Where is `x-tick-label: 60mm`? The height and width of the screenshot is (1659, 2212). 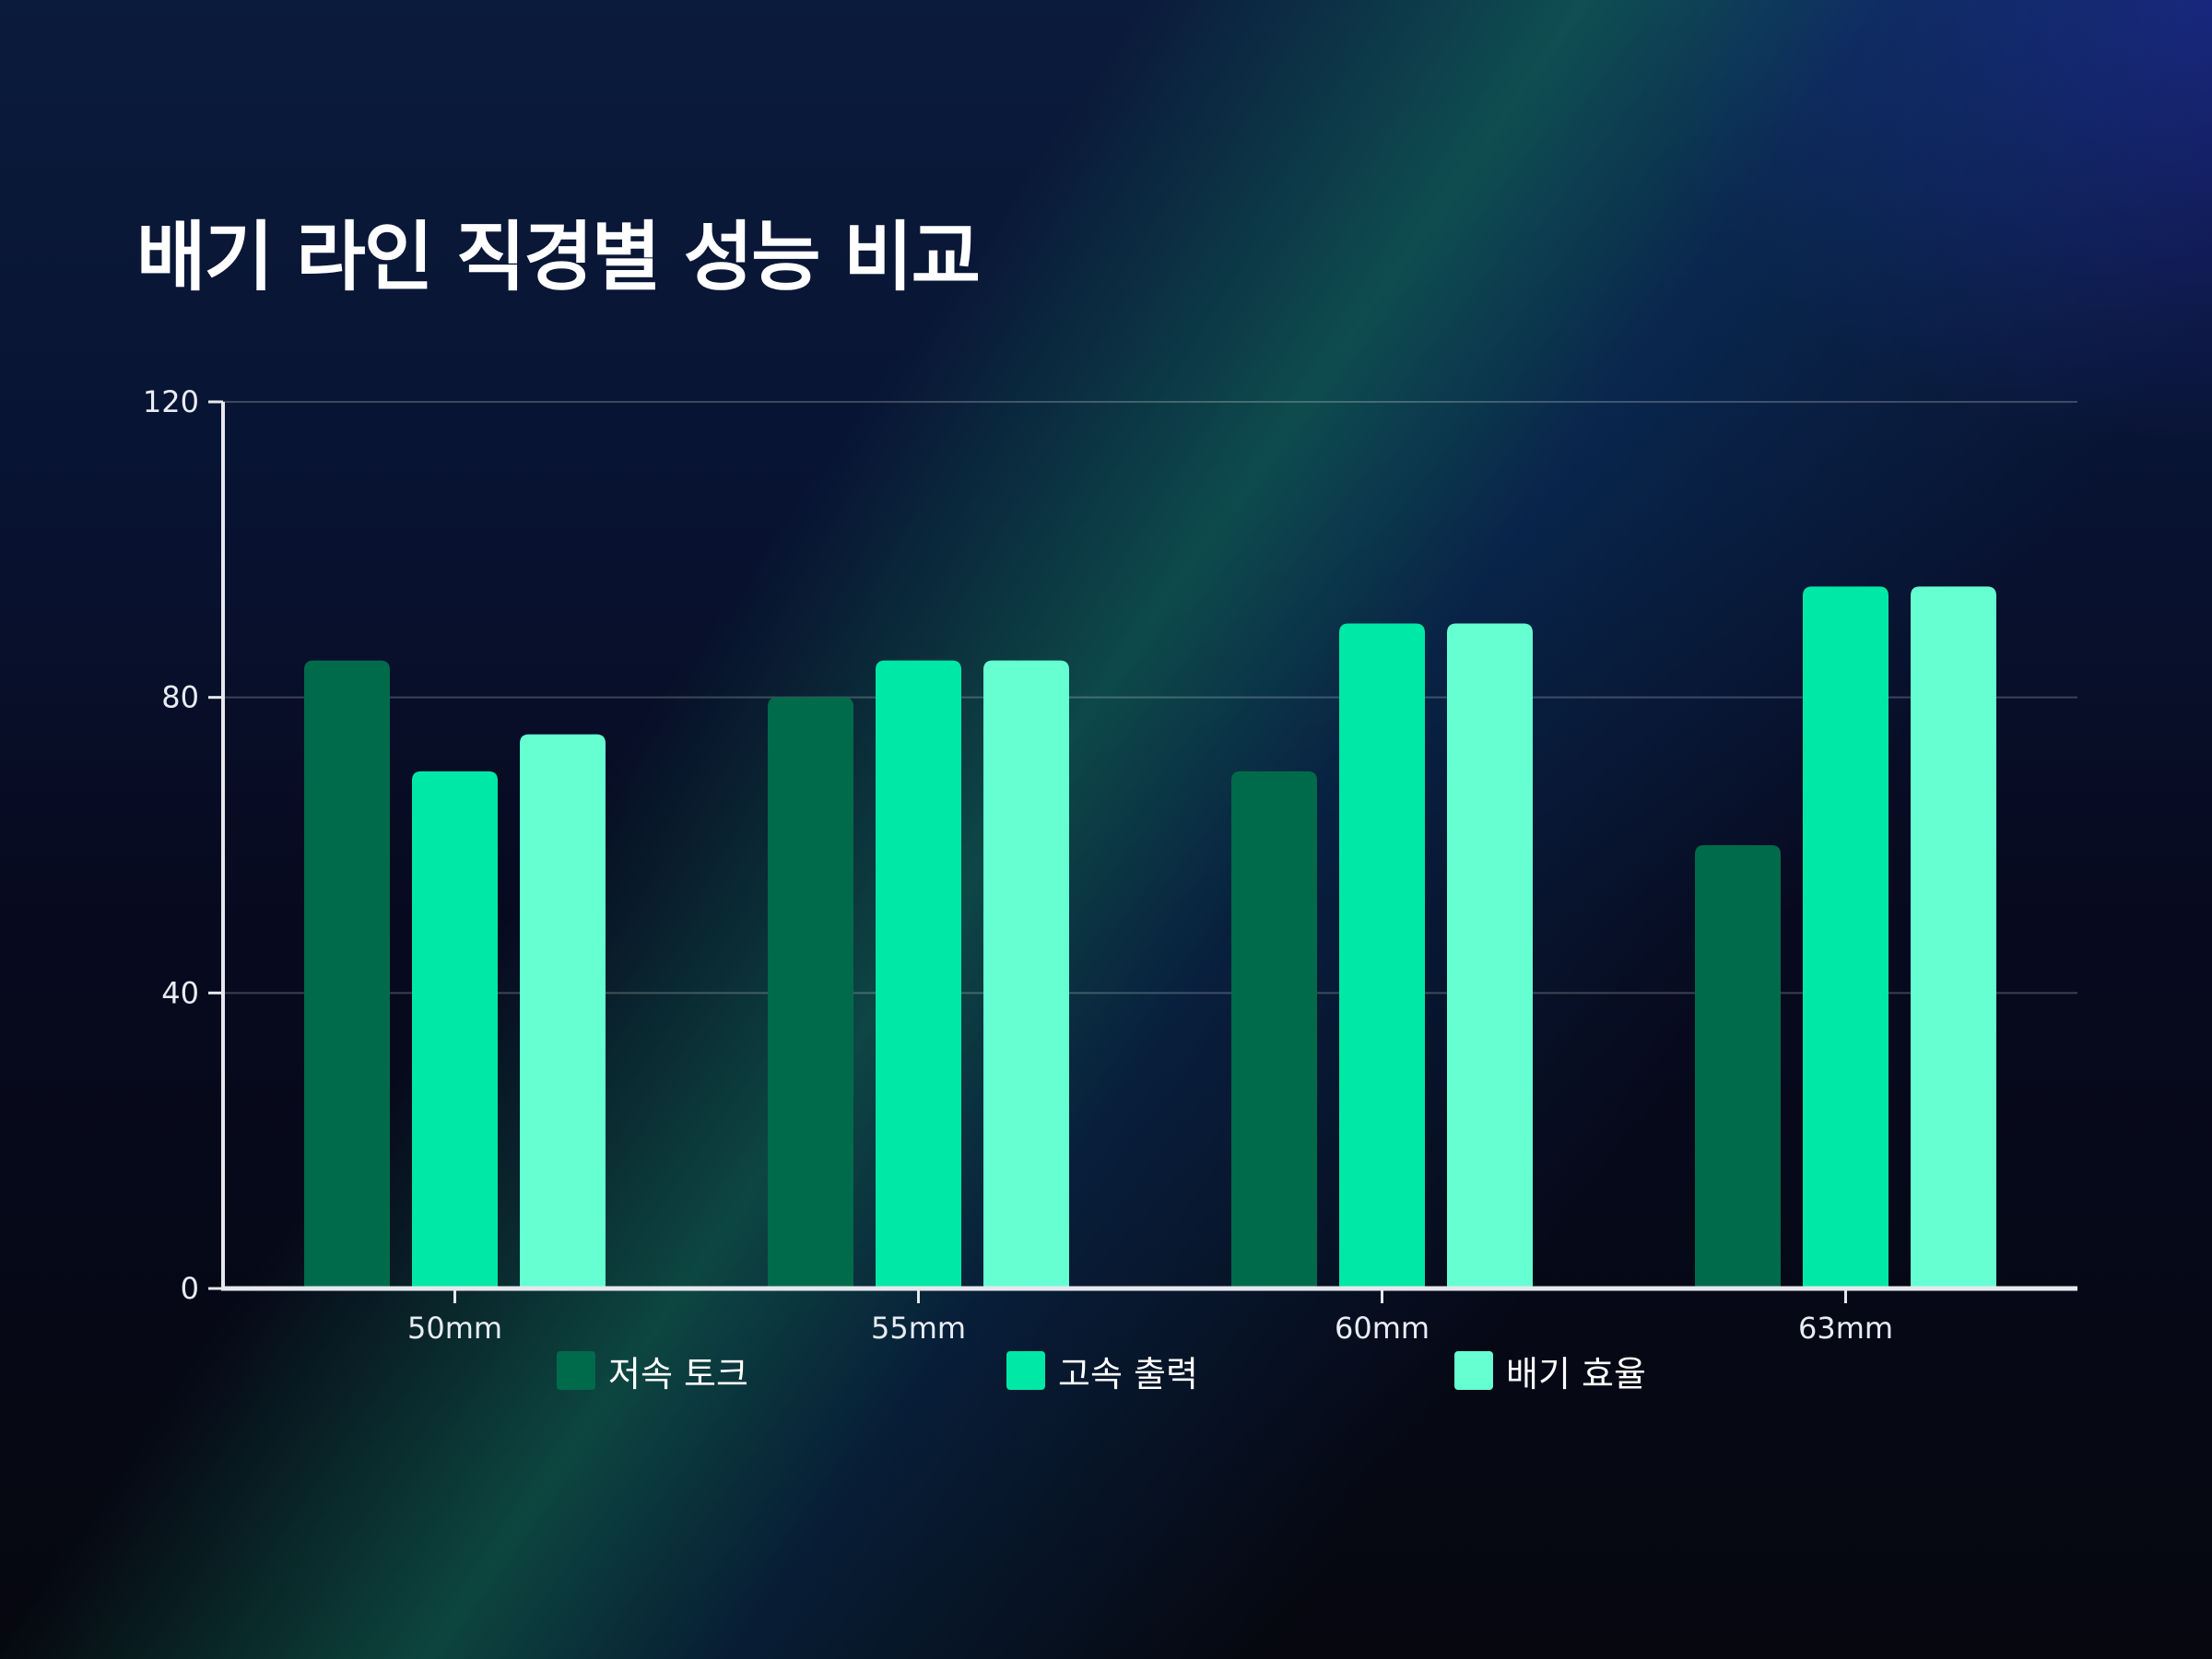
x-tick-label: 60mm is located at coordinates (1382, 1328).